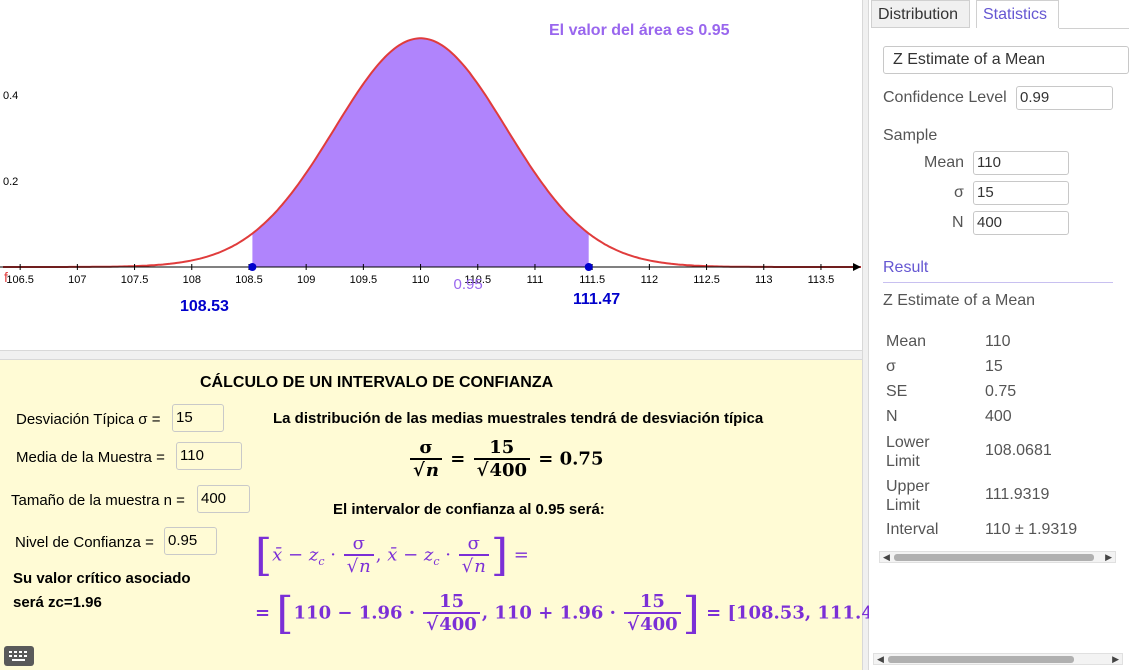 This screenshot has height=671, width=1129. I want to click on y-tick-labels: 0.4 0.2, so click(10, 139).